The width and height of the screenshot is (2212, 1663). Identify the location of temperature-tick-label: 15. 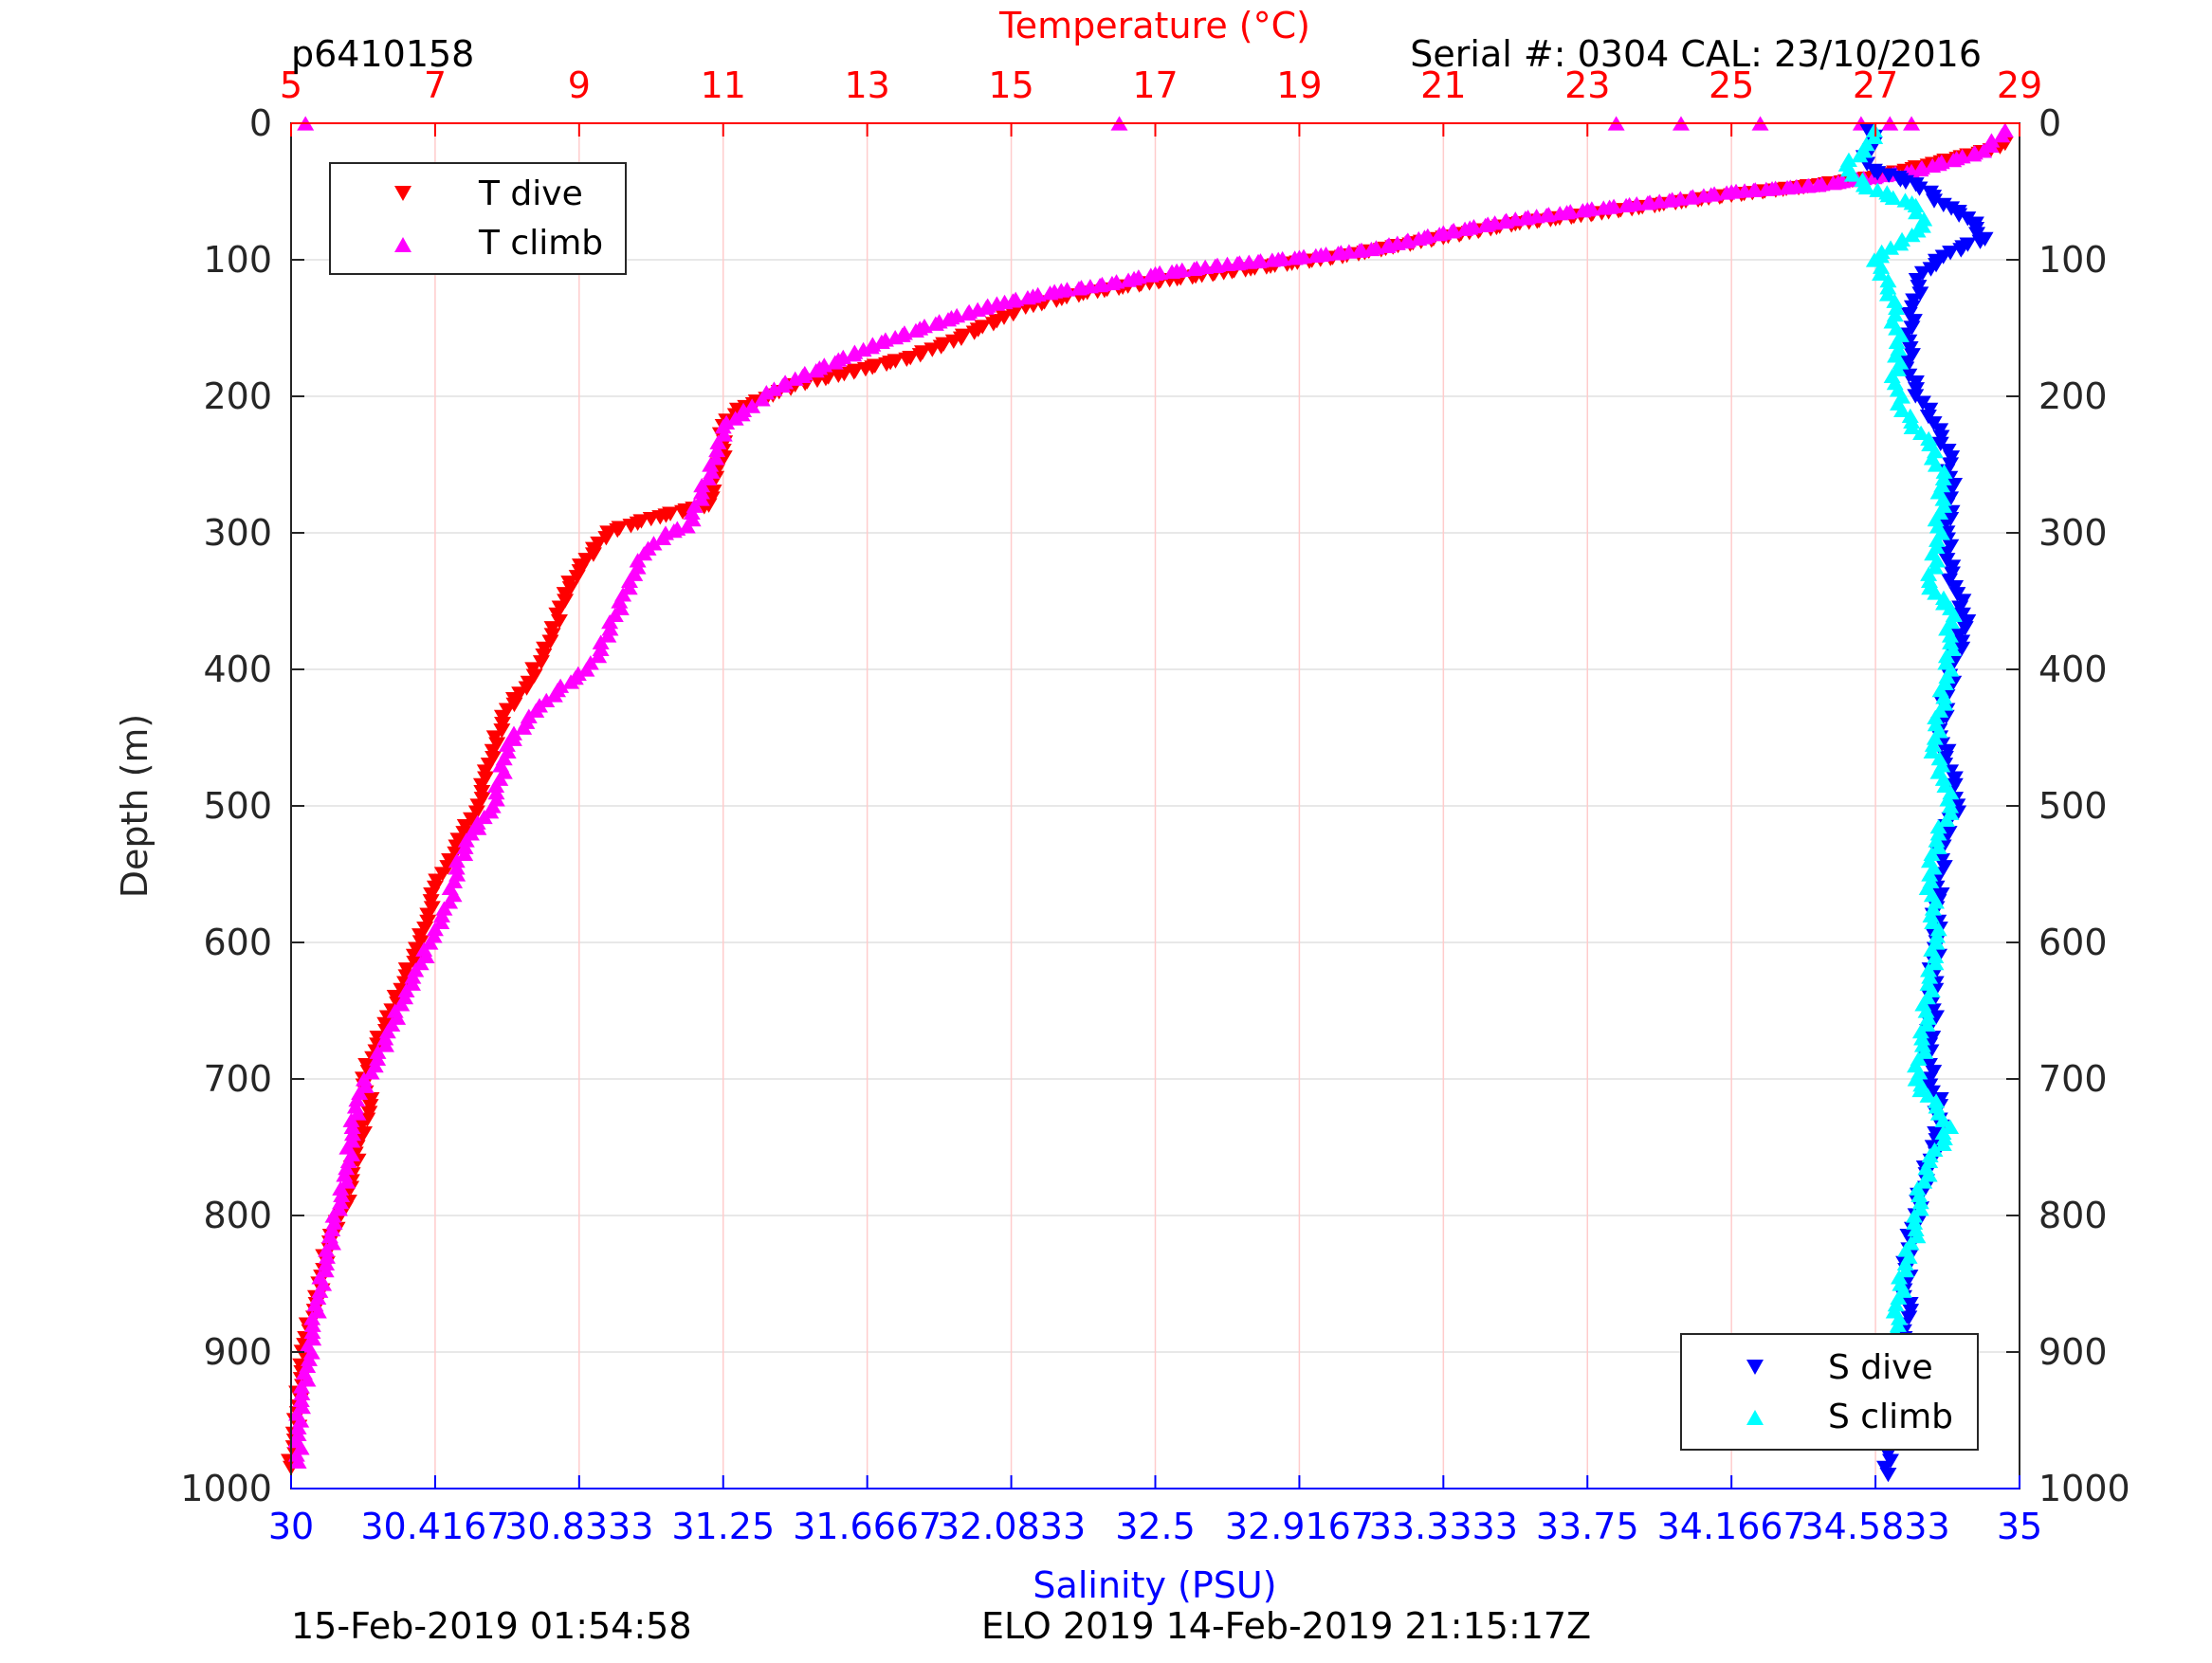
(1010, 85).